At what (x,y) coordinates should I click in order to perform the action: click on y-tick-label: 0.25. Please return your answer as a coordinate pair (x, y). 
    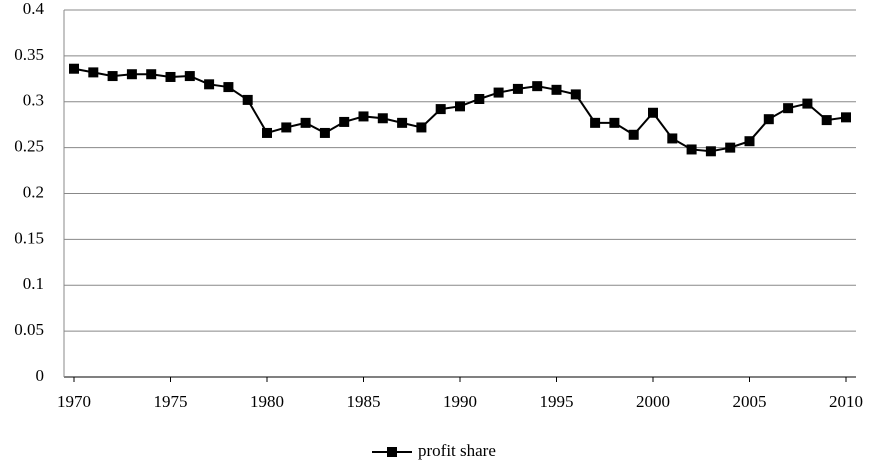
    Looking at the image, I should click on (29, 146).